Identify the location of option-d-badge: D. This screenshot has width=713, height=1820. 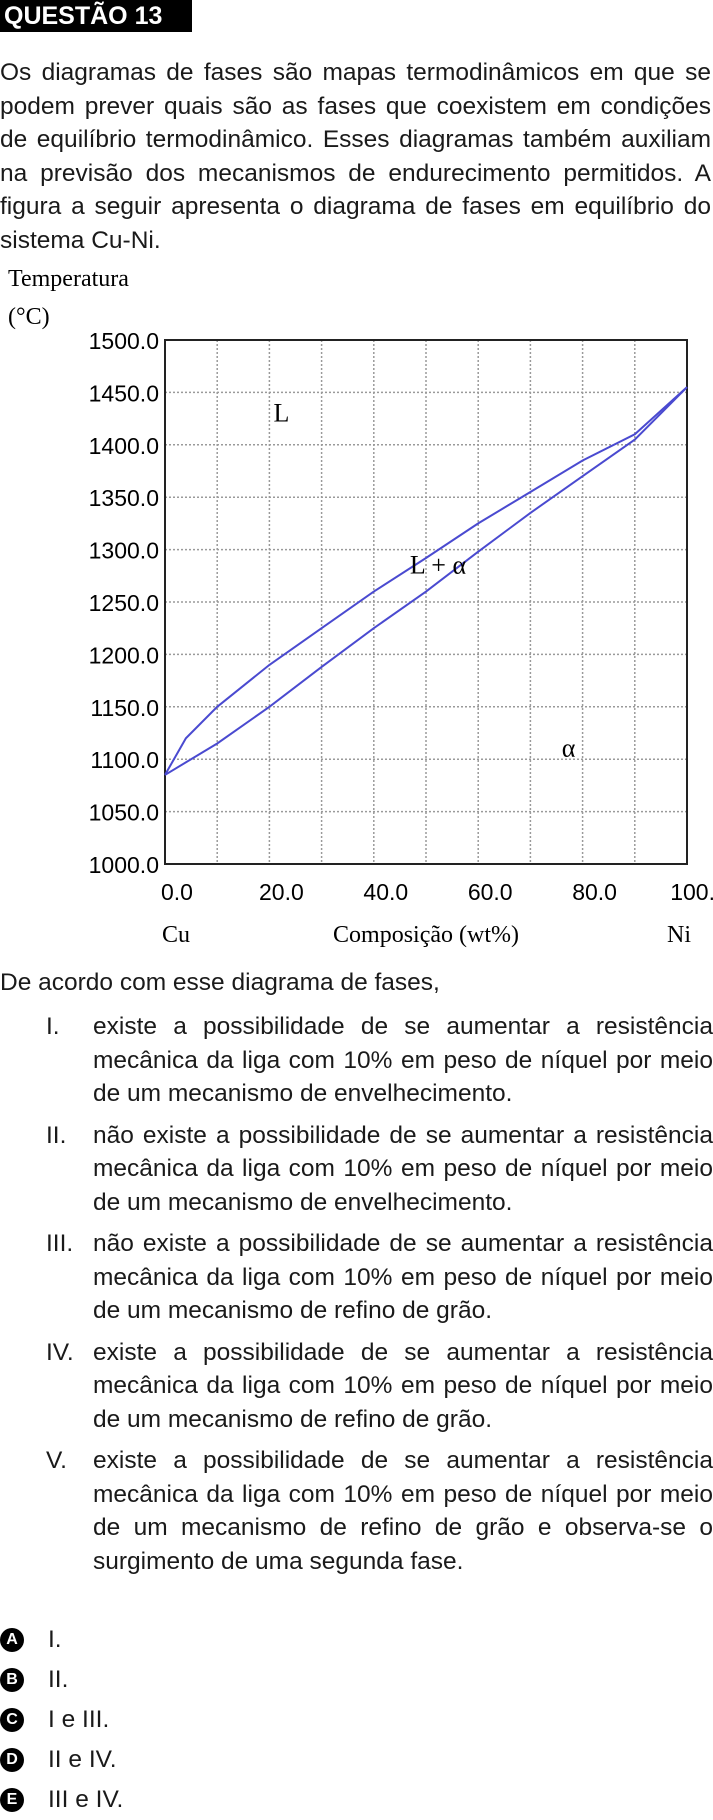
(12, 1760).